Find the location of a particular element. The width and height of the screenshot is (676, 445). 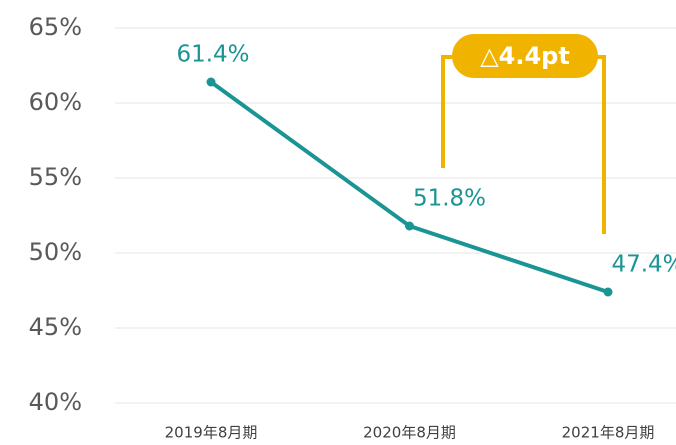

annotation-badge is located at coordinates (525, 56).